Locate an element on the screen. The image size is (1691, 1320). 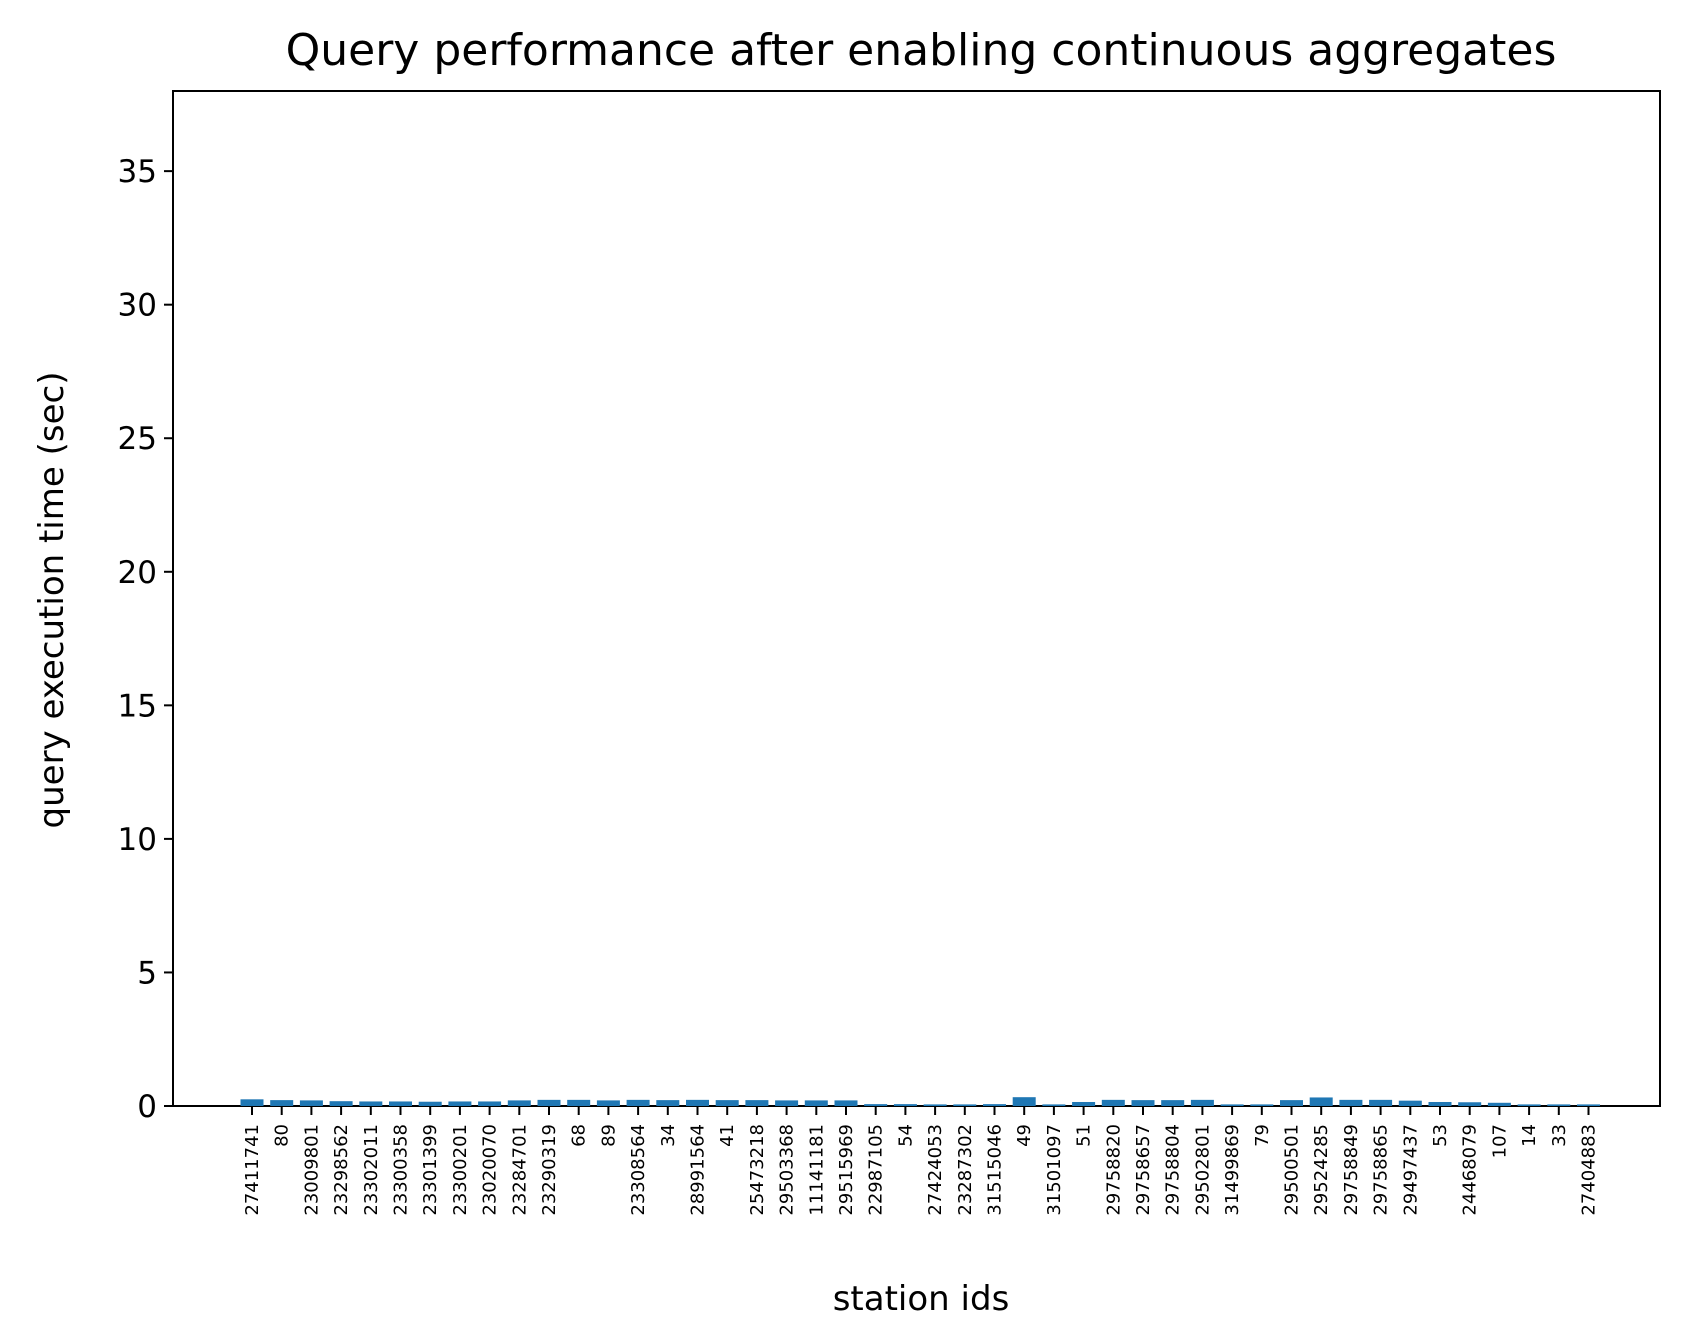
x-tick-label: 31499869 is located at coordinates (1232, 1170).